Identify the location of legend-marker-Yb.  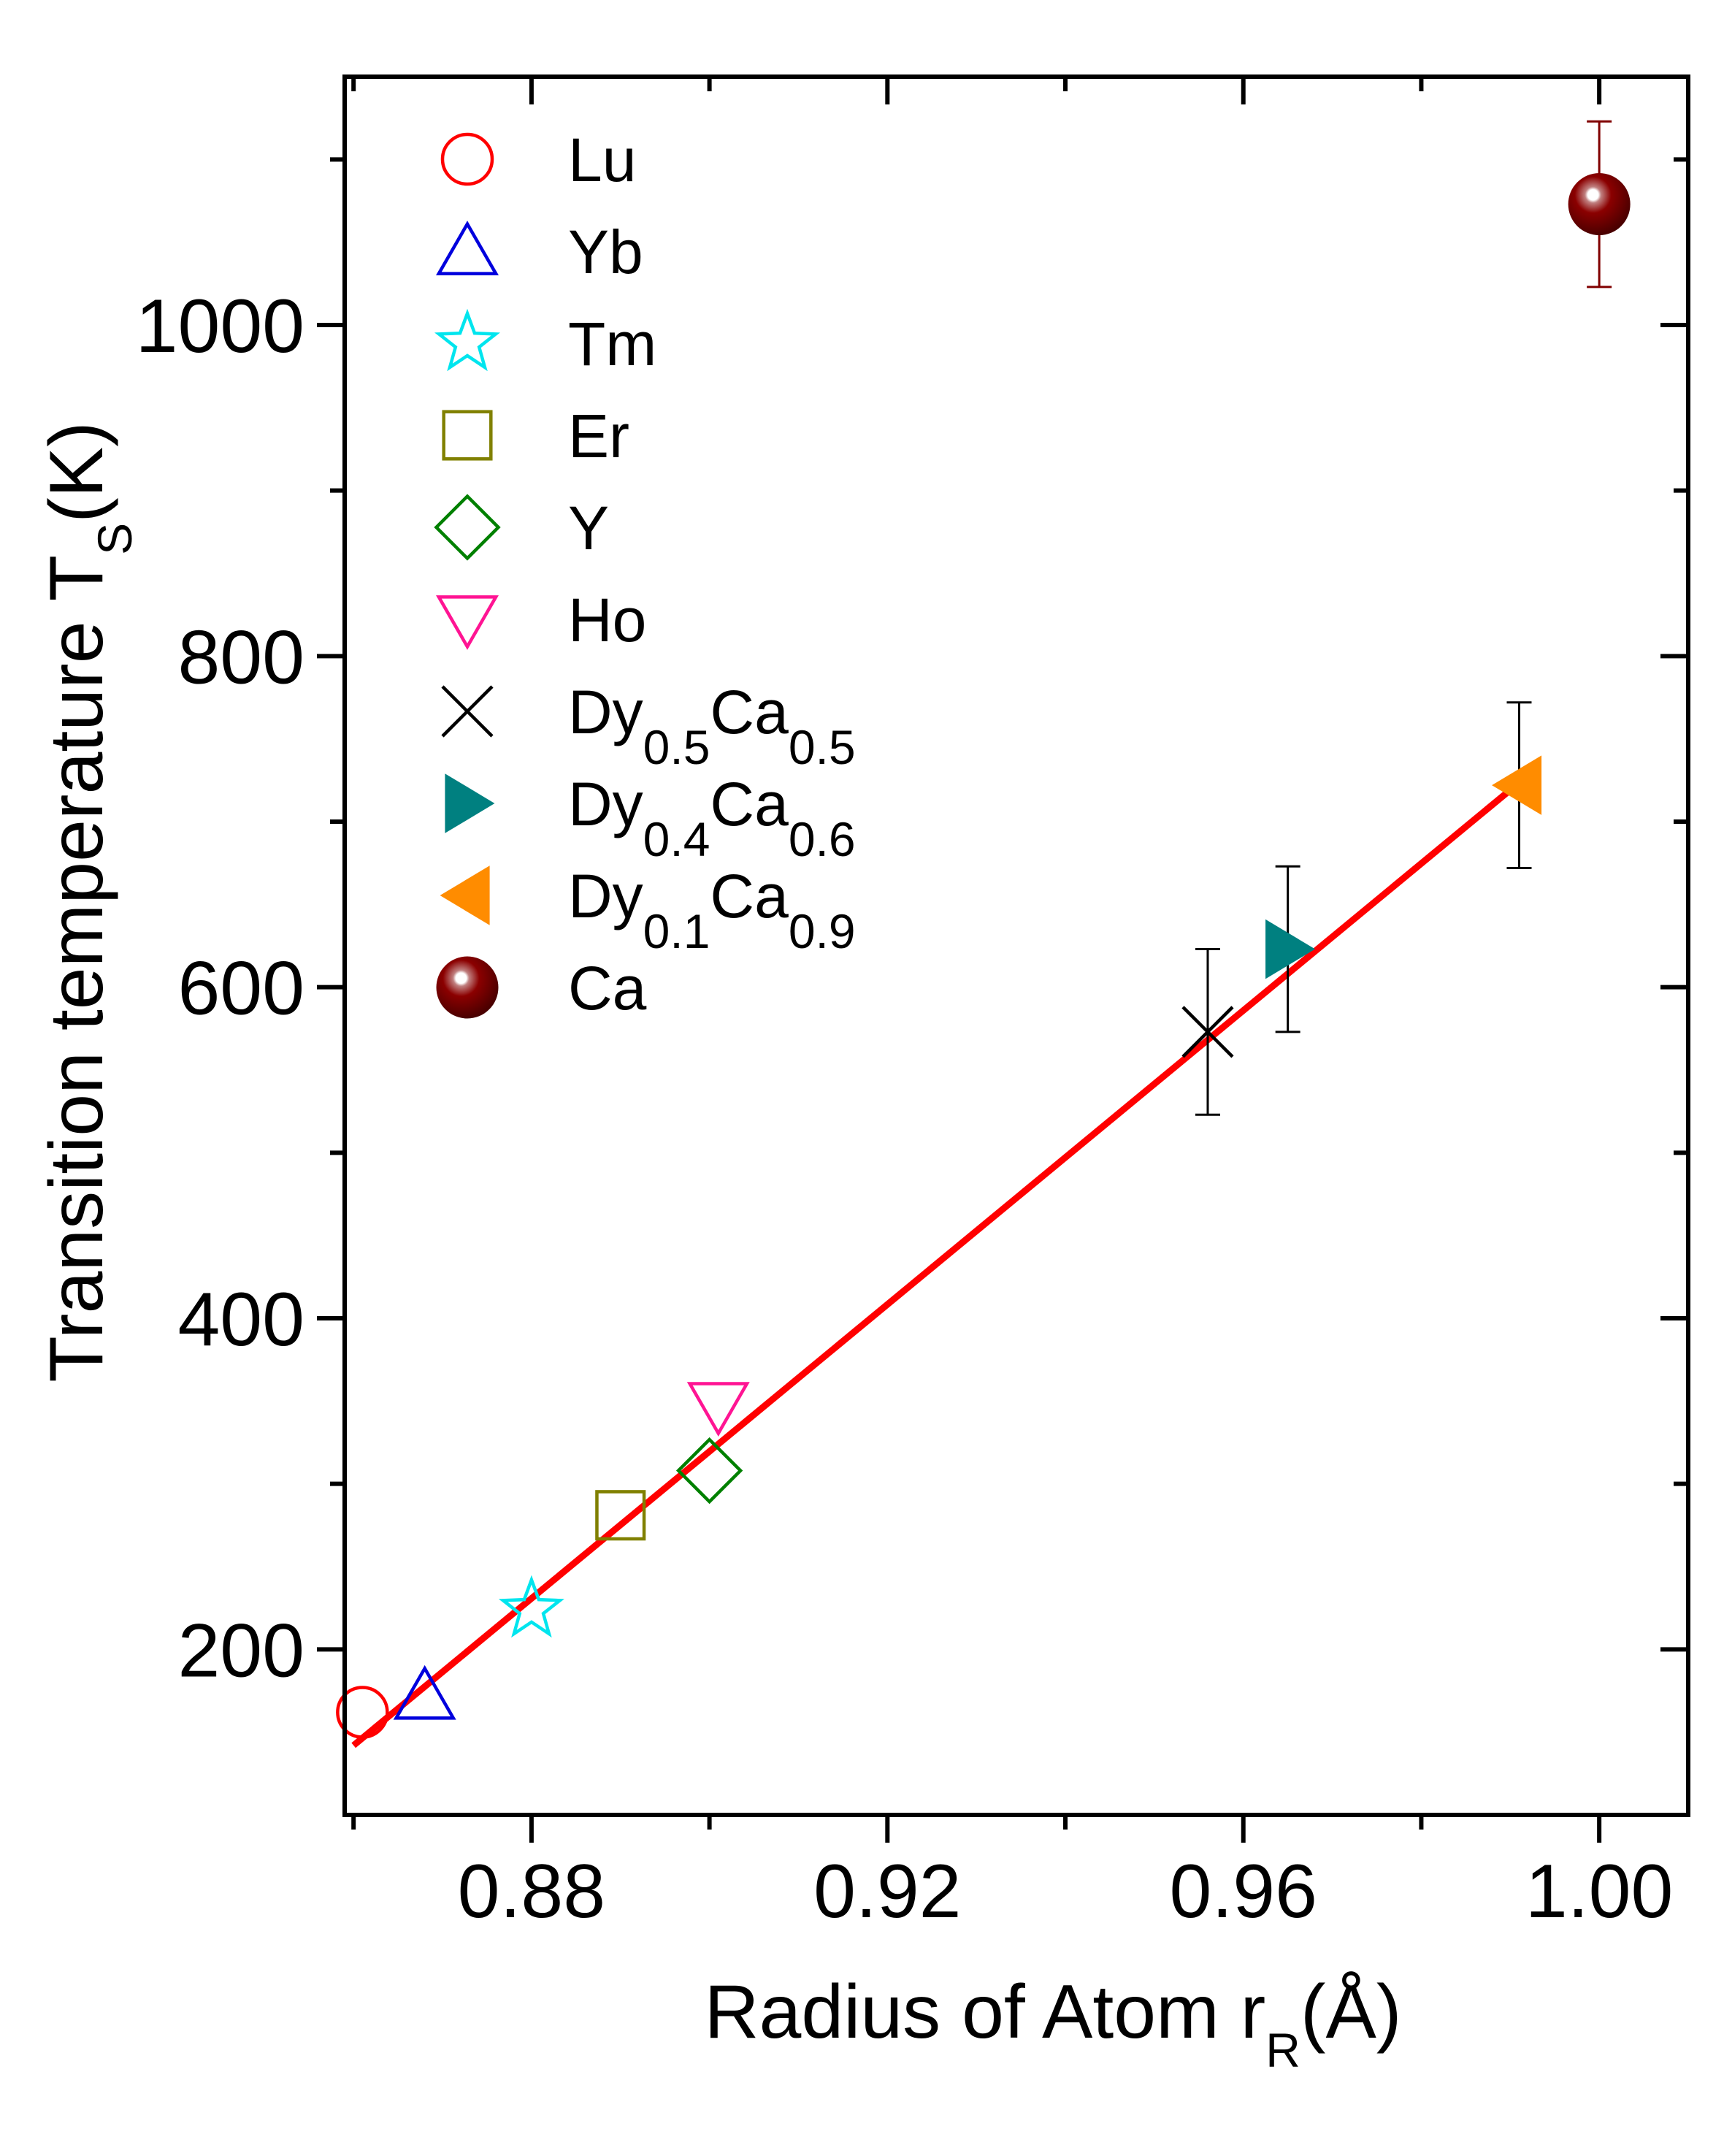
(467, 248).